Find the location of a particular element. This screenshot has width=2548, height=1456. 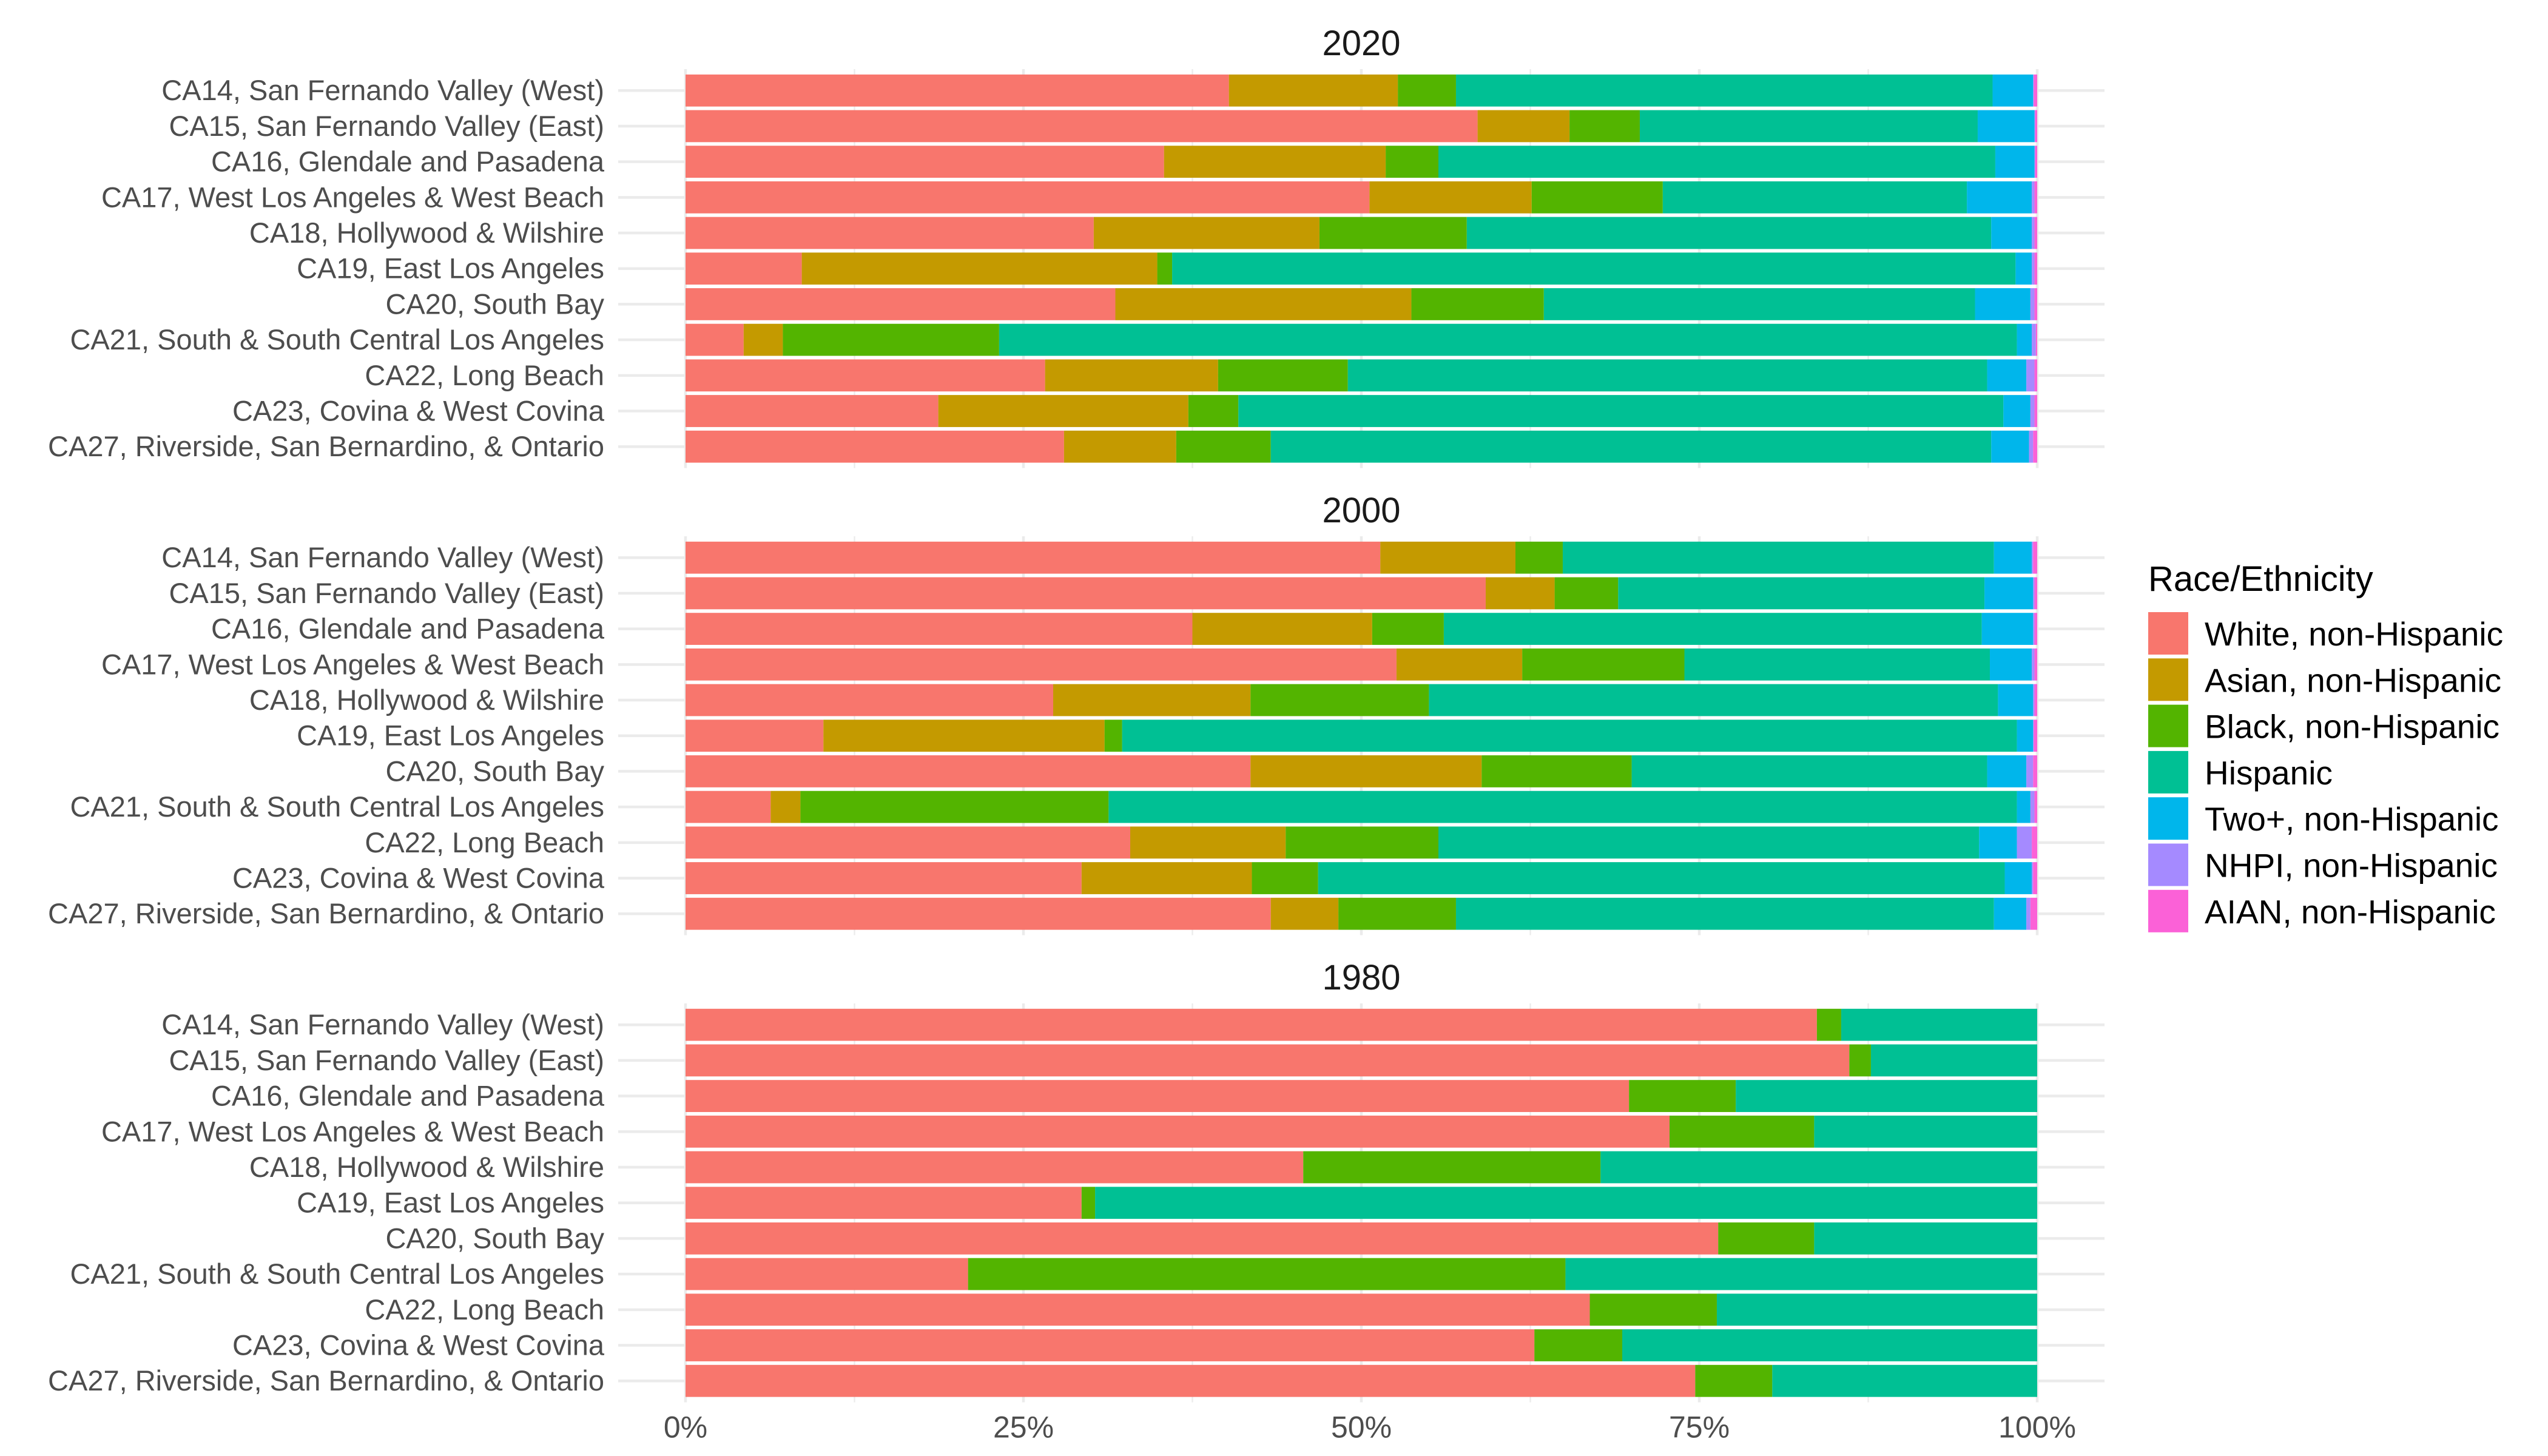

y-tick-label: CA14, San Fernando Valley (West) is located at coordinates (382, 1024).